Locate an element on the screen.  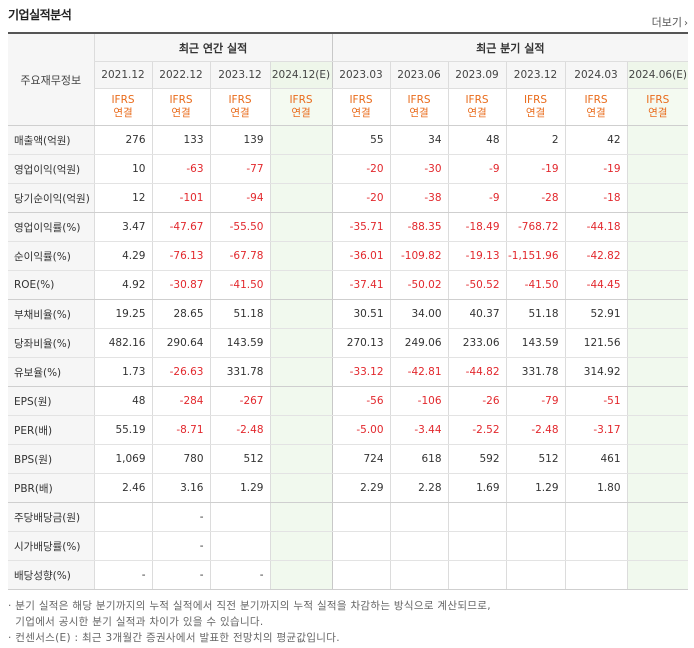
row-label: 유보율(%) is located at coordinates (51, 372).